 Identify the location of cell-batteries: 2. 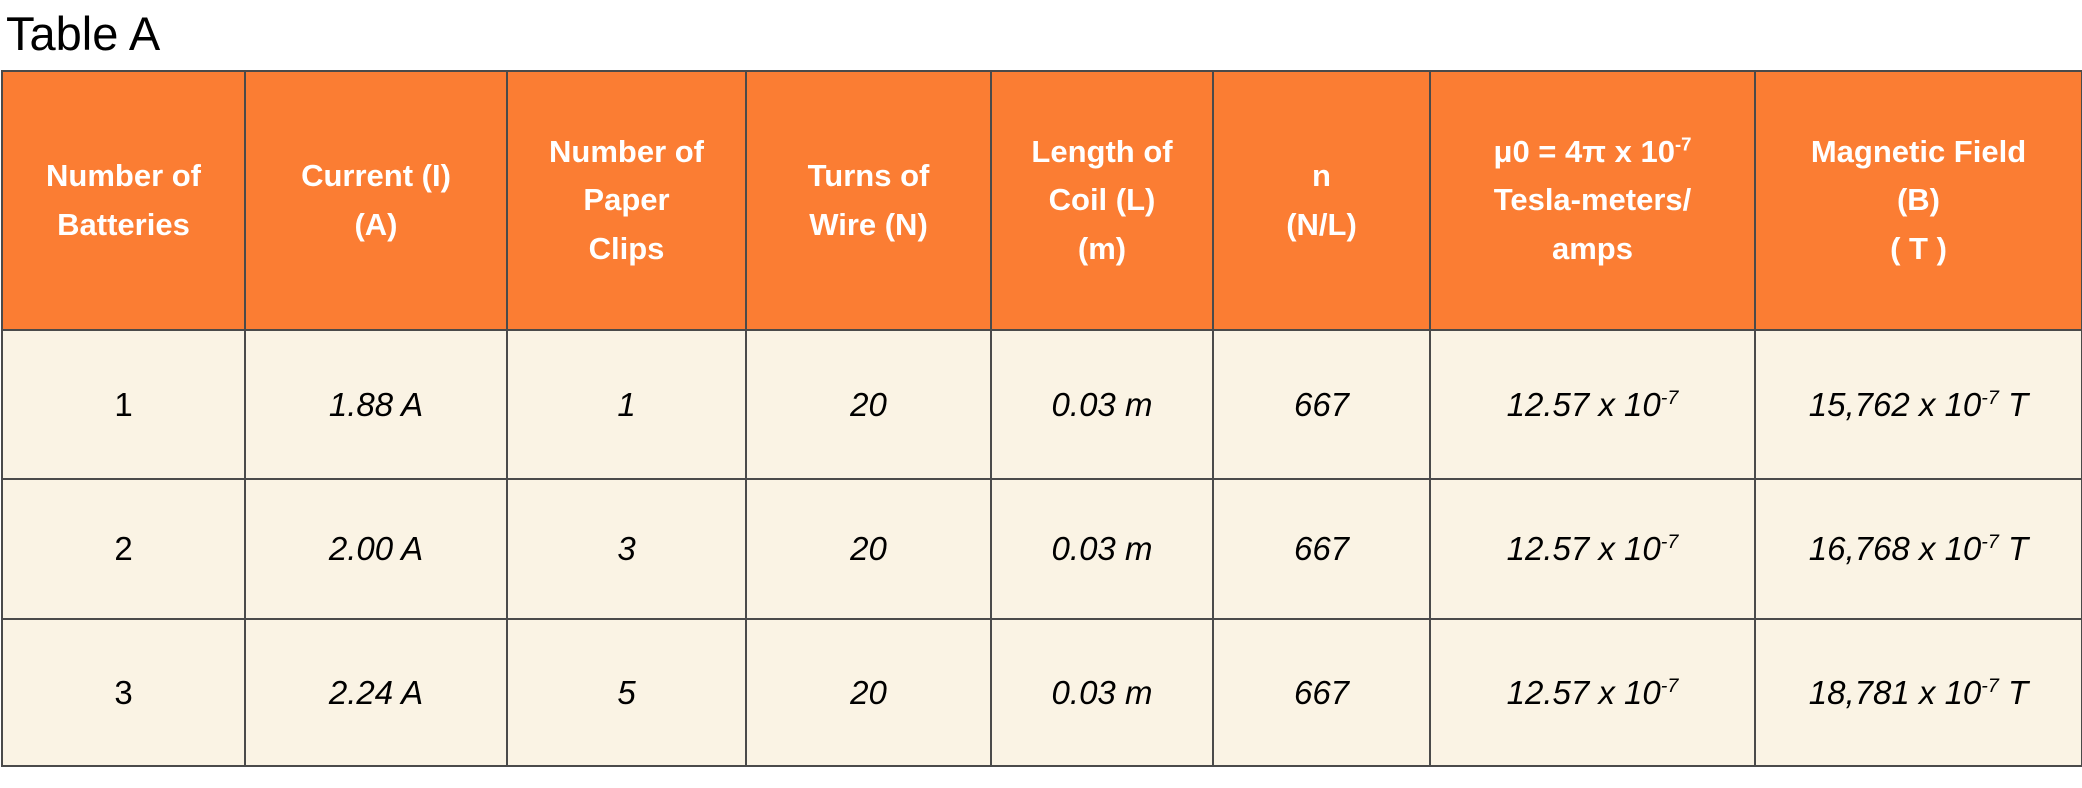
(123, 549).